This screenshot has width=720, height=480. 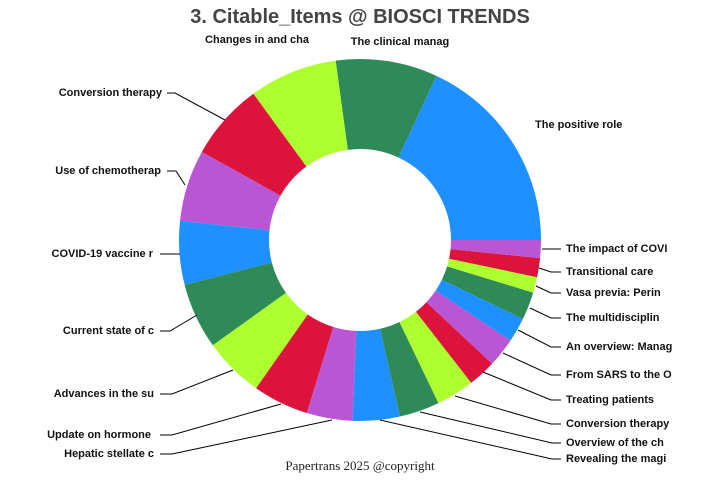 What do you see at coordinates (108, 331) in the screenshot?
I see `slice-label: Current state of c` at bounding box center [108, 331].